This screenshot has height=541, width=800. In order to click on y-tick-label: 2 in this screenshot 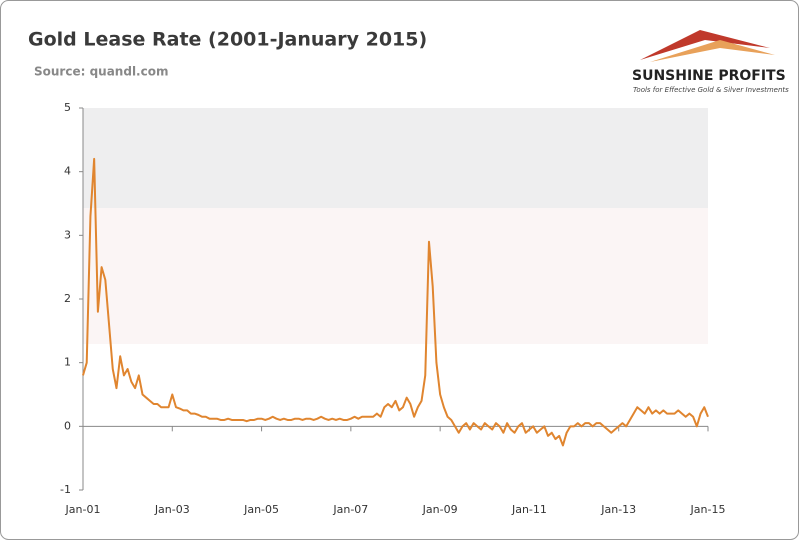, I will do `click(67, 298)`.